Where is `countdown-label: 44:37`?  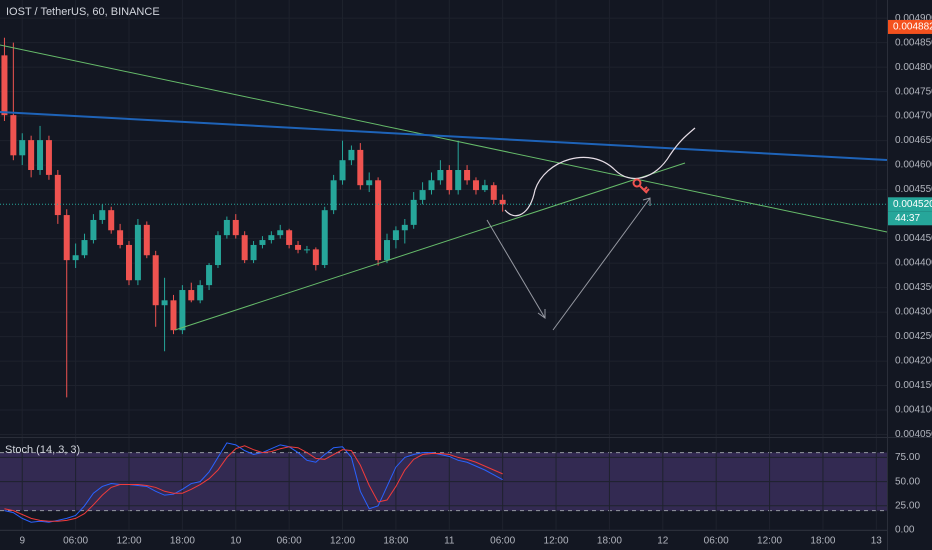
countdown-label: 44:37 is located at coordinates (907, 218).